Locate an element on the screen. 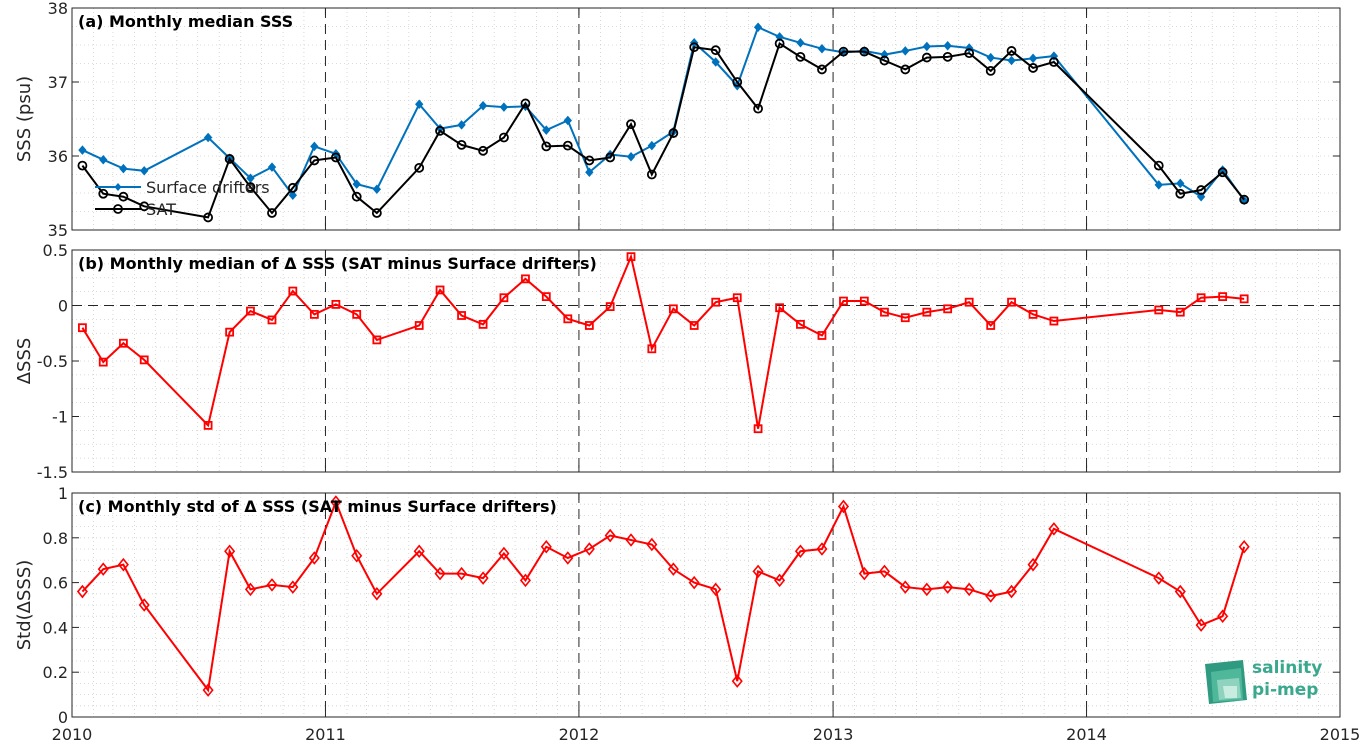  legend-label: SAT is located at coordinates (161, 209).